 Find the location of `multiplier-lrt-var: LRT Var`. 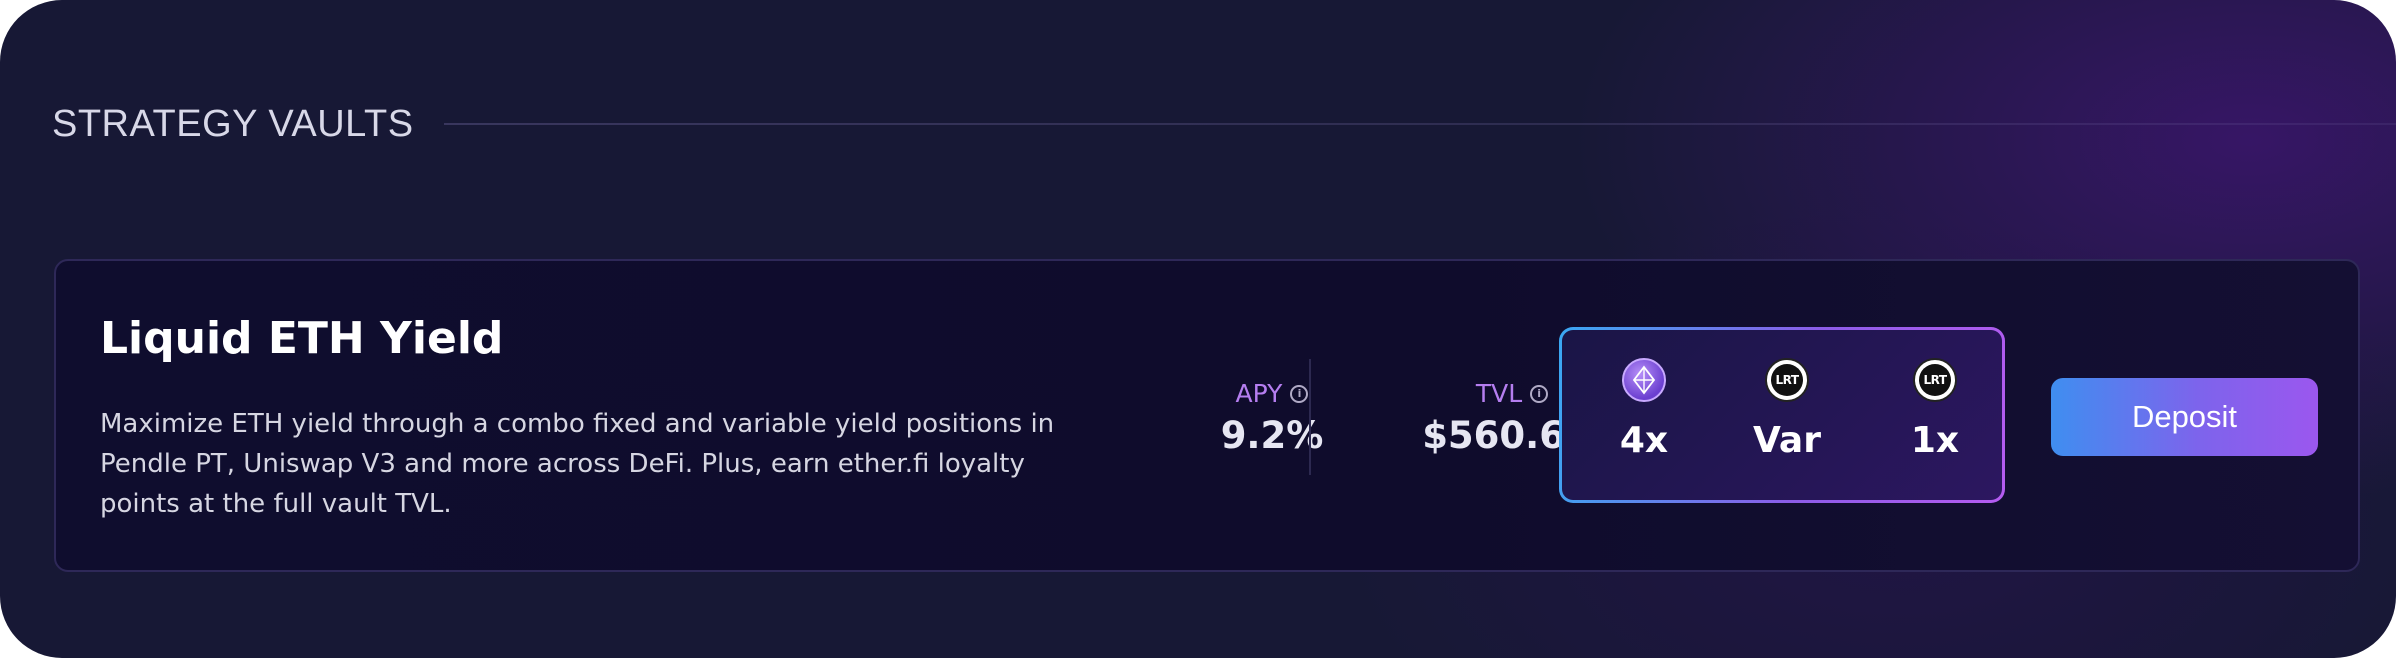

multiplier-lrt-var: LRT Var is located at coordinates (1787, 409).